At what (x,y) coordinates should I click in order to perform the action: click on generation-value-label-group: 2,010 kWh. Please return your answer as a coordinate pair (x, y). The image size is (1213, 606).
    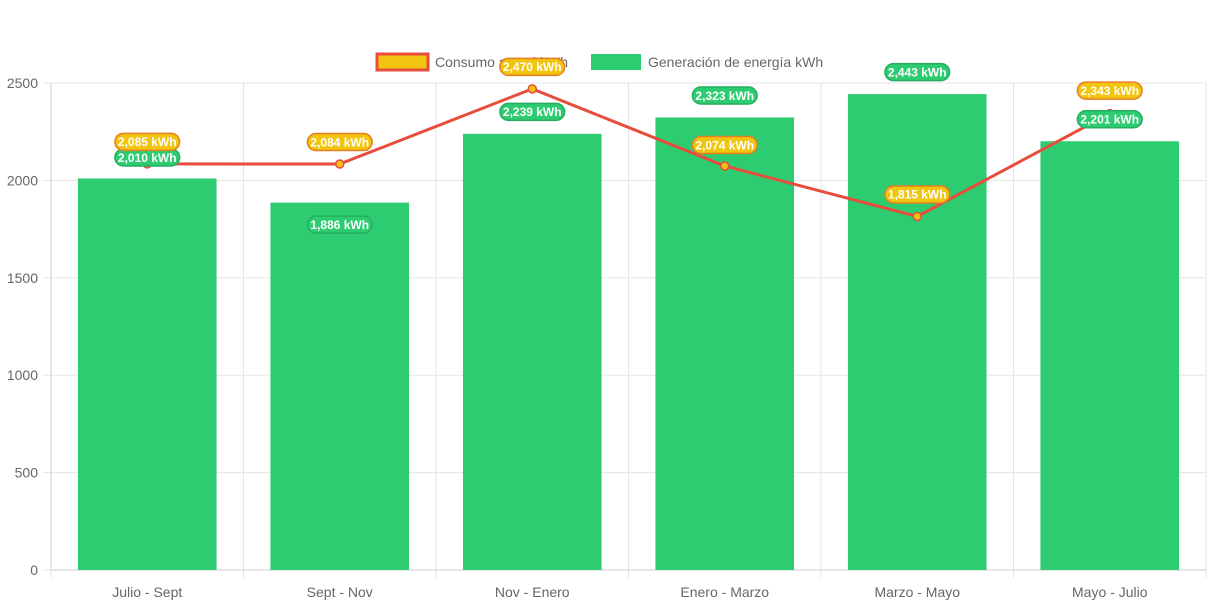
    Looking at the image, I should click on (147, 157).